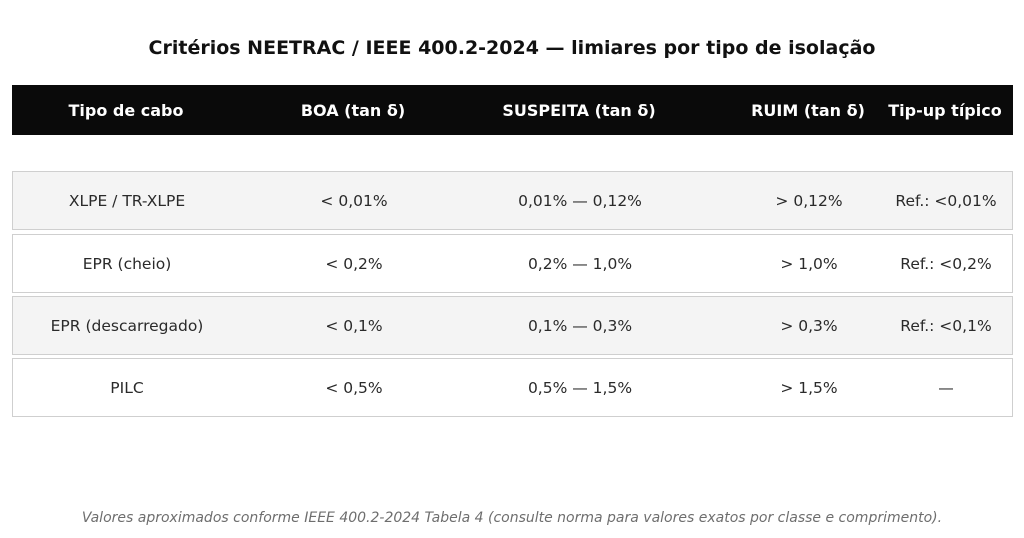  Describe the element at coordinates (945, 110) in the screenshot. I see `header-tipup: Tip-up típico` at that location.